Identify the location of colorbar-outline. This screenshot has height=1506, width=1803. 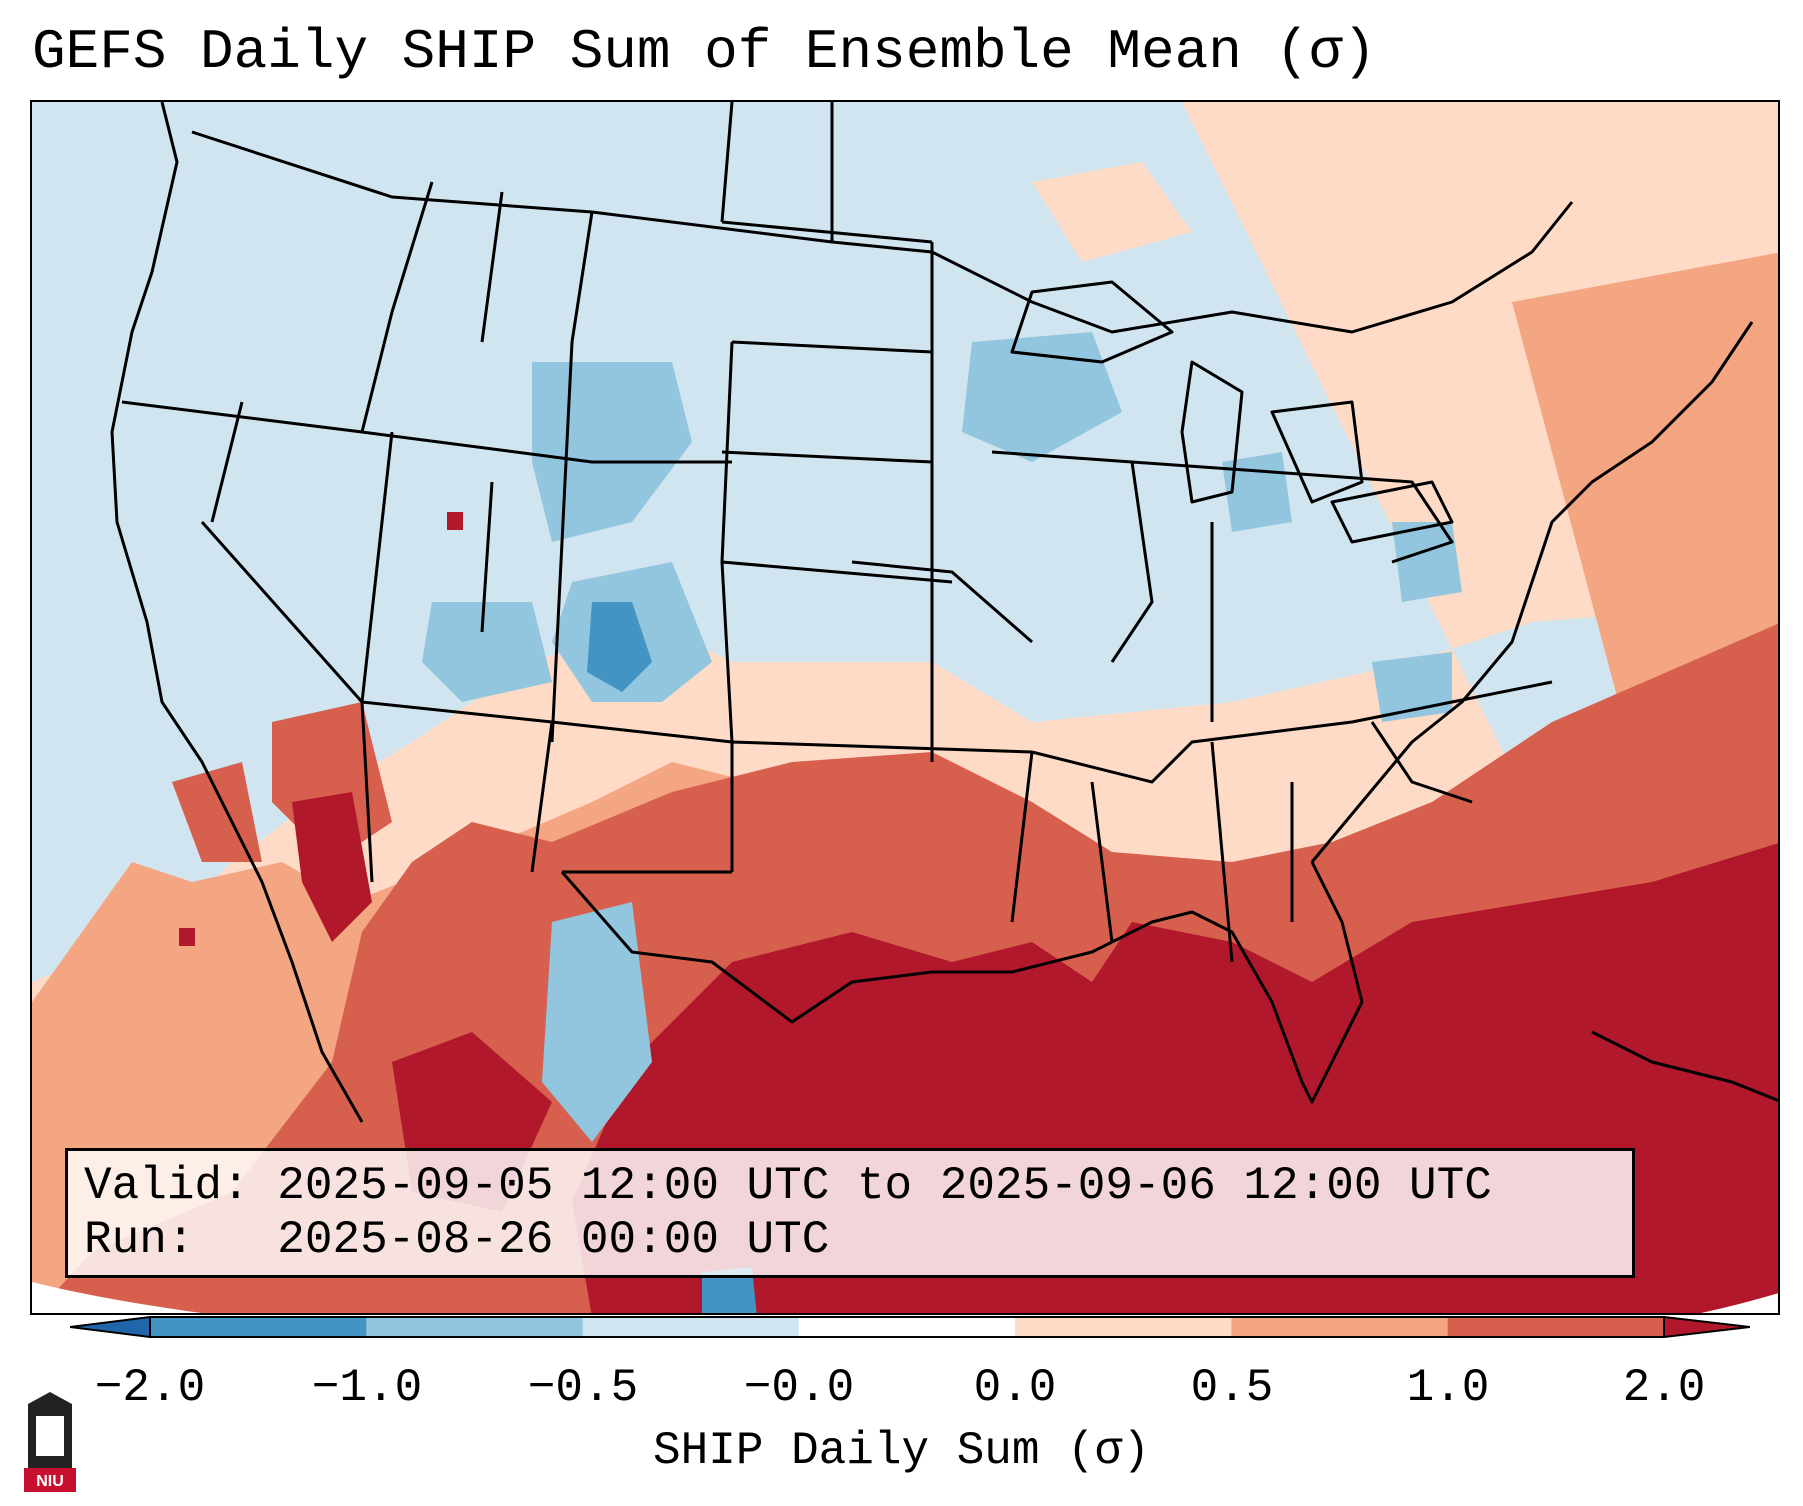
(907, 1327).